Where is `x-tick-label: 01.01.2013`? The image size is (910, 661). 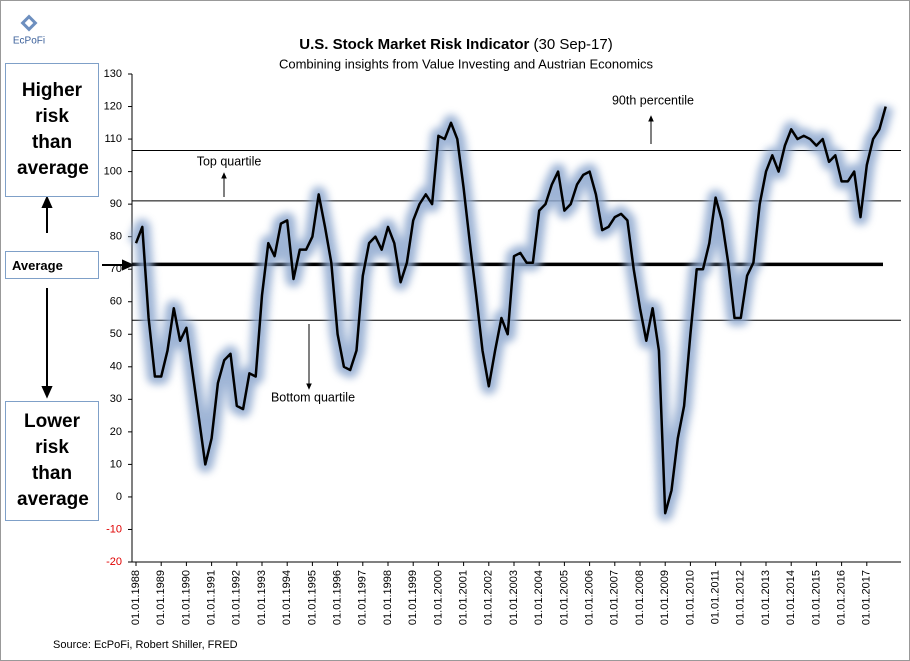 x-tick-label: 01.01.2013 is located at coordinates (766, 597).